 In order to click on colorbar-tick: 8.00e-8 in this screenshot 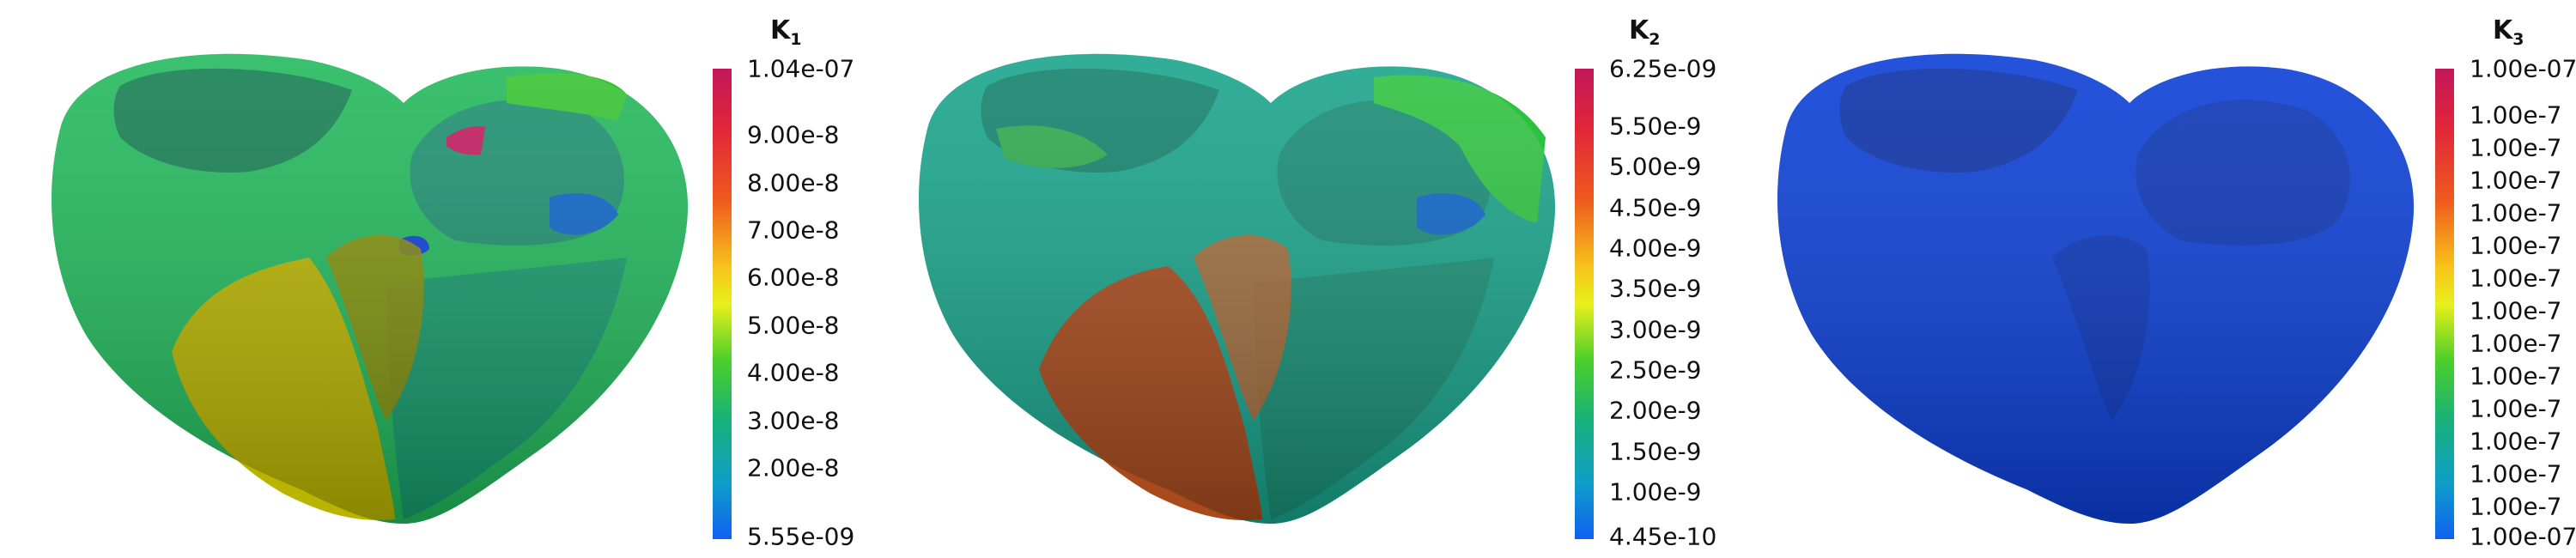, I will do `click(793, 182)`.